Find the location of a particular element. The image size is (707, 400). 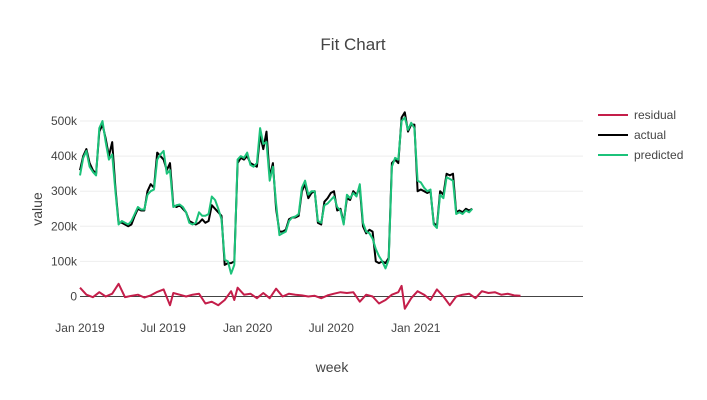

y-tick-label: 500k is located at coordinates (64, 121).